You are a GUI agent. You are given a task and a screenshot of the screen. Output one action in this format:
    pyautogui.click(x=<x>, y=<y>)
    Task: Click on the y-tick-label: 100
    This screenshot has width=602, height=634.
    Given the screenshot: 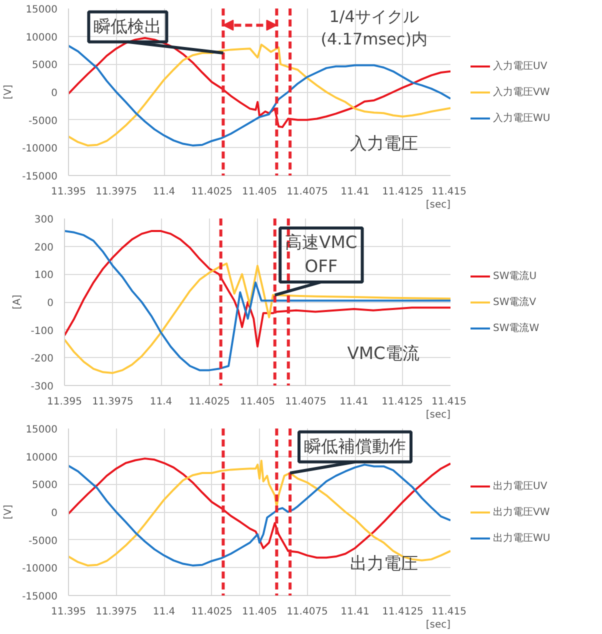 What is the action you would take?
    pyautogui.click(x=44, y=276)
    